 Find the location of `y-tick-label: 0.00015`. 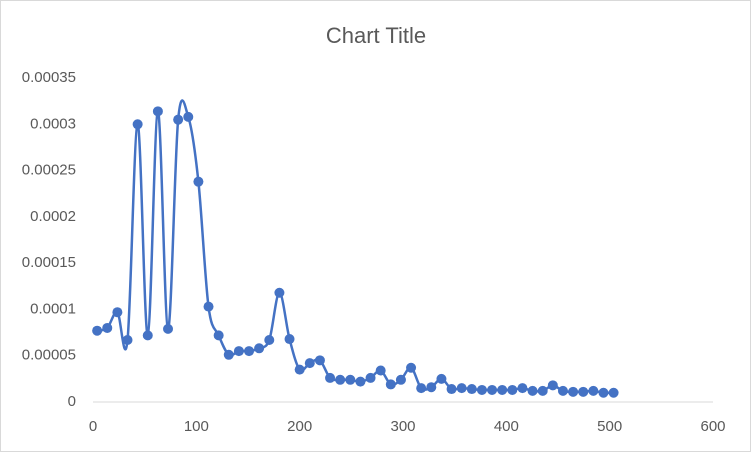

y-tick-label: 0.00015 is located at coordinates (49, 262).